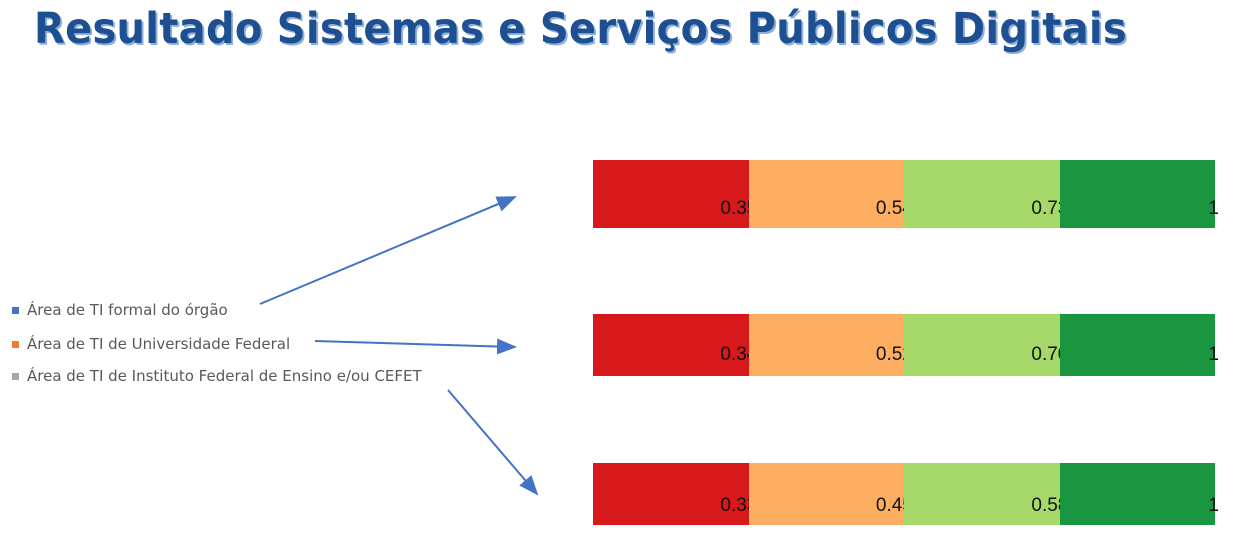 The image size is (1252, 547). I want to click on bar-segment: 0.5832, so click(997, 494).